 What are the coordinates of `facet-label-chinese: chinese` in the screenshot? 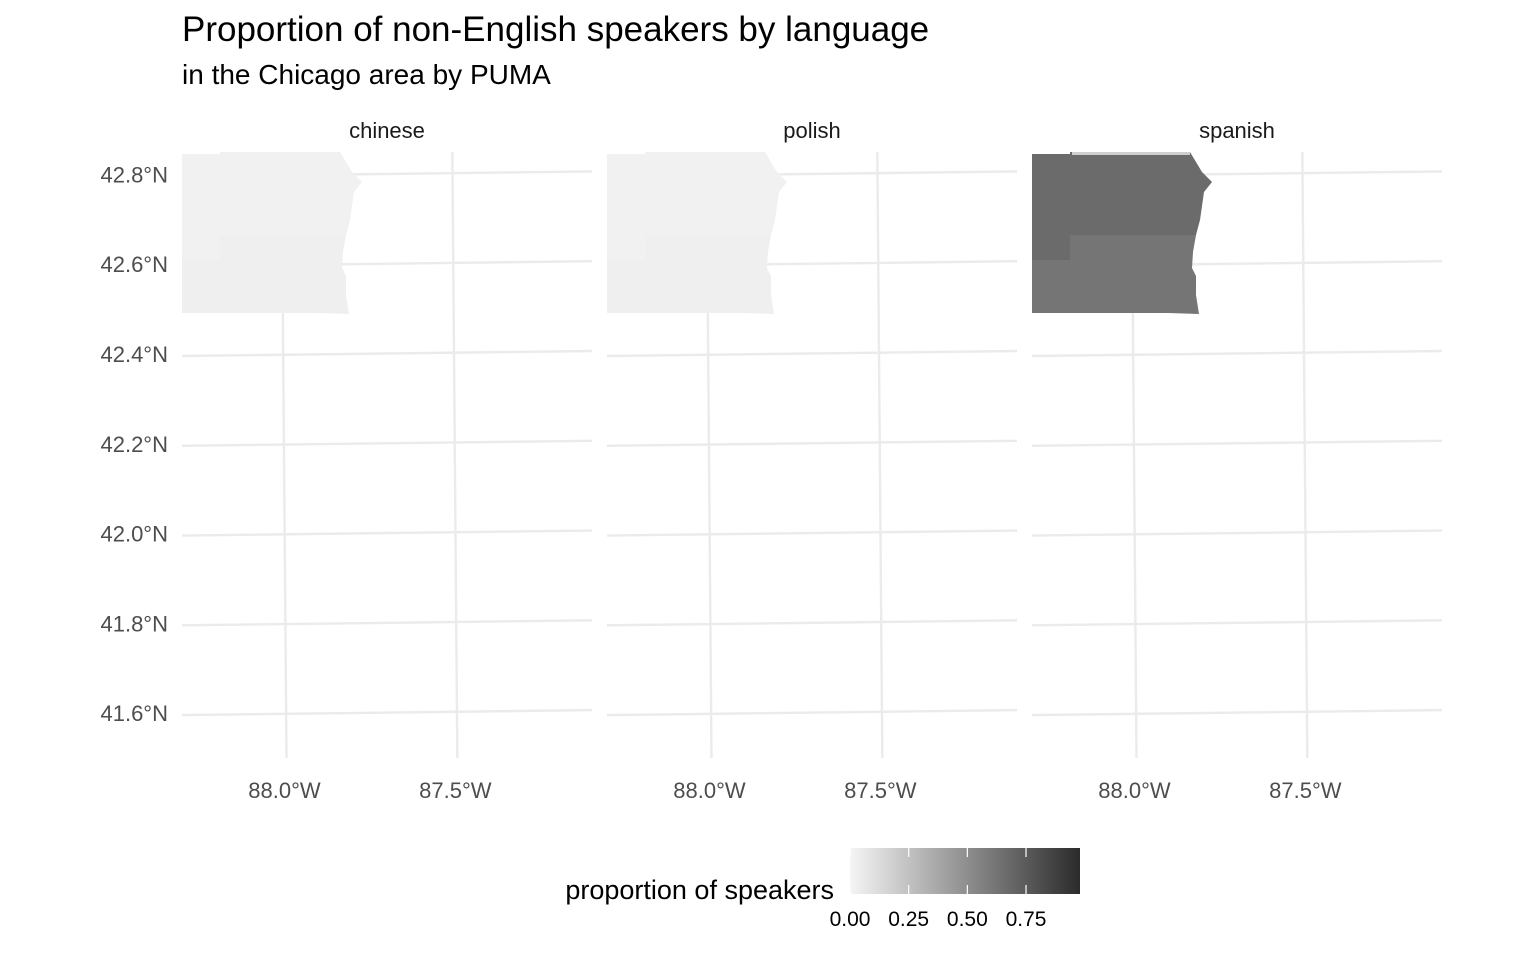 It's located at (387, 130).